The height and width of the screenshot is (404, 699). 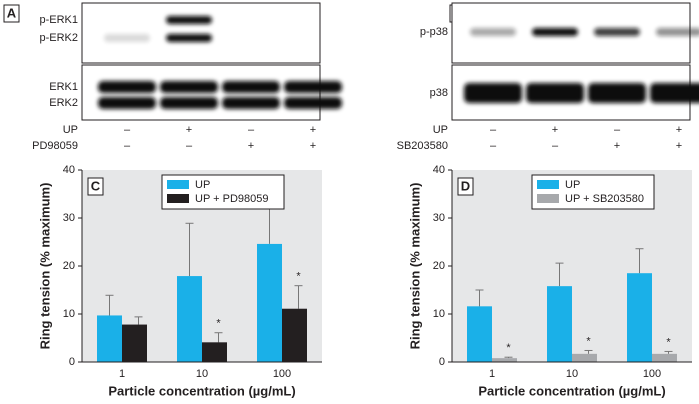 I want to click on band-label: p-ERK1, so click(x=58, y=20).